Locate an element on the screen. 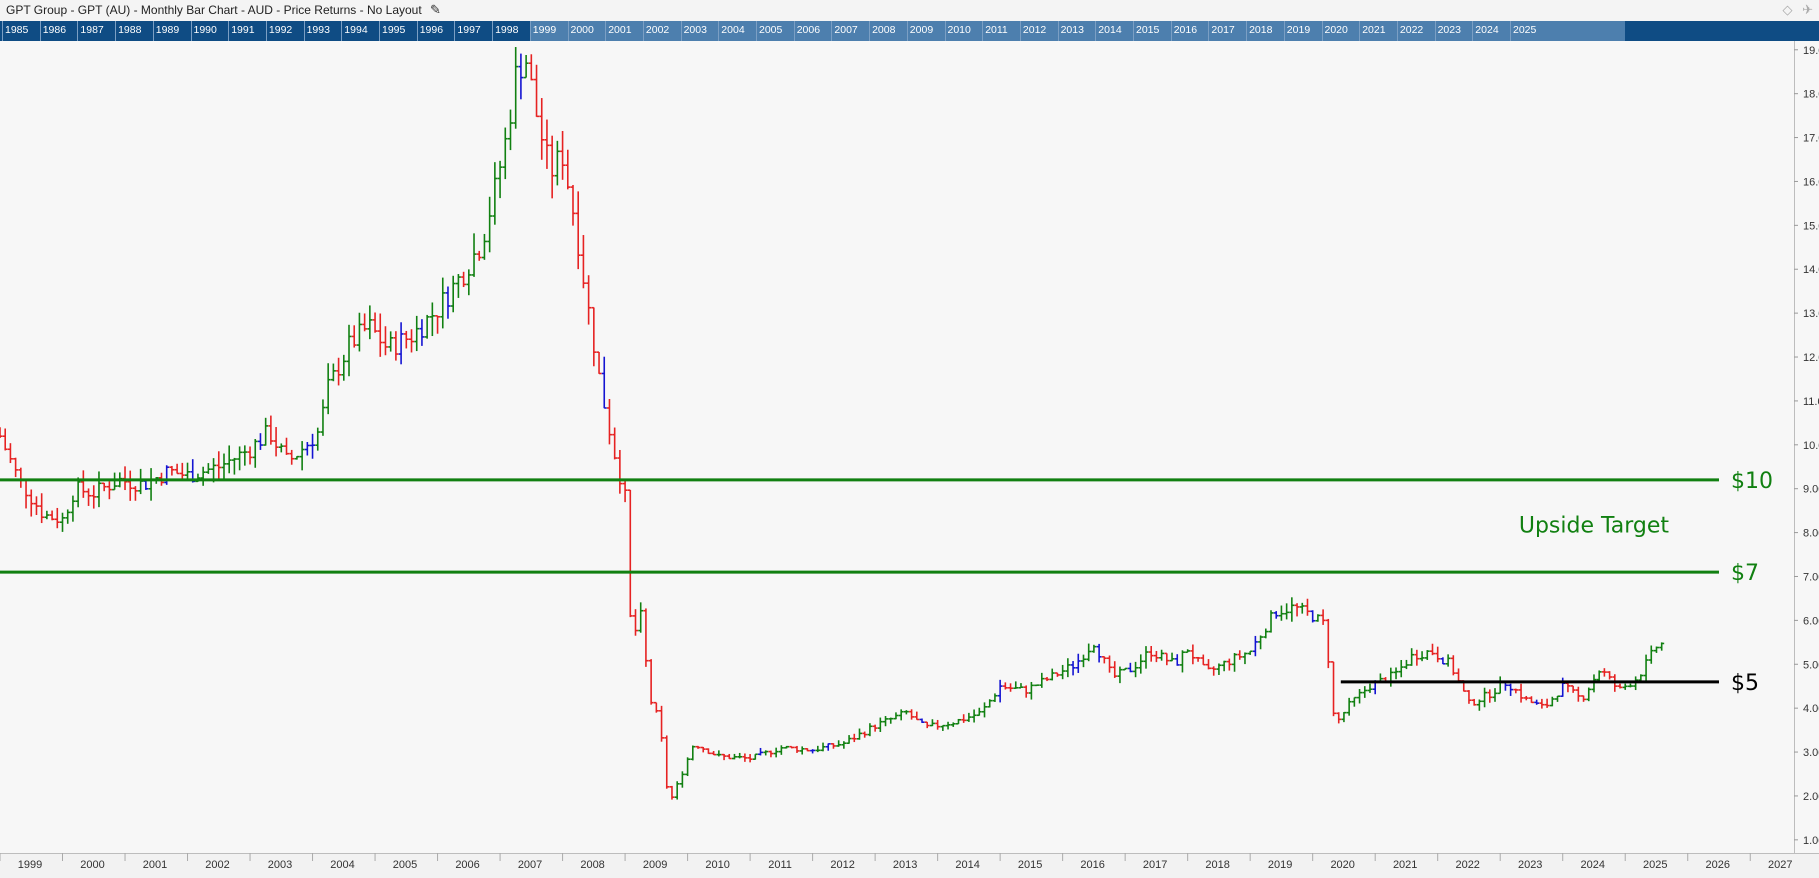  navigator-year-label: 1987 is located at coordinates (92, 30).